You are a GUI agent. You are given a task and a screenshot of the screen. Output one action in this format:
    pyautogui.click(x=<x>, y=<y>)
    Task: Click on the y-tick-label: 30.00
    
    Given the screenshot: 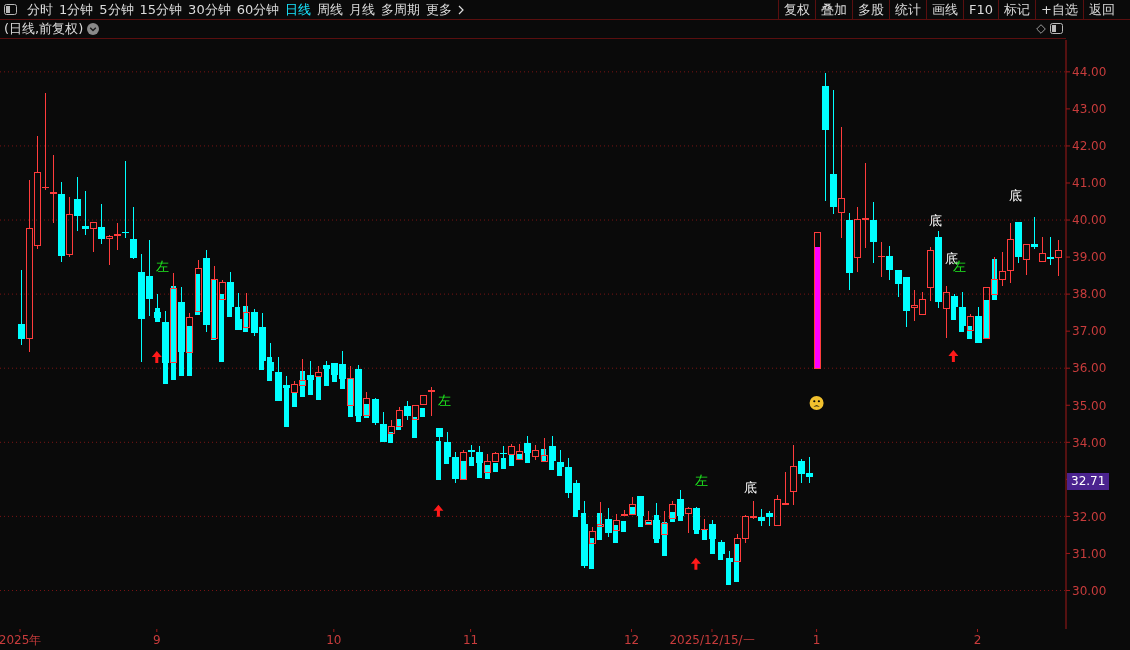 What is the action you would take?
    pyautogui.click(x=1089, y=590)
    